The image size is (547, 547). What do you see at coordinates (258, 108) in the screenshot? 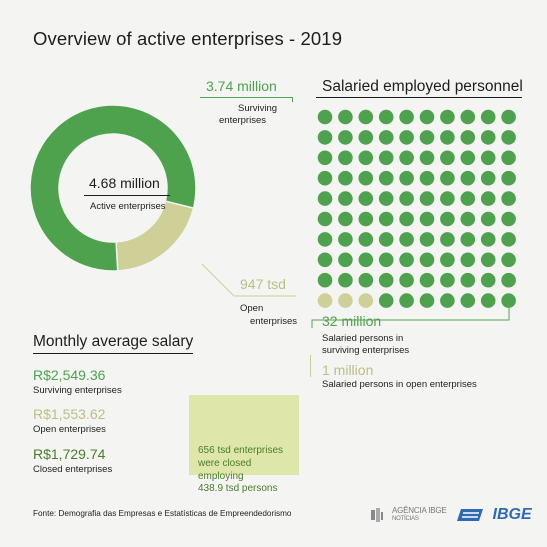
I see `surviving-enterprises-label-1: Surviving` at bounding box center [258, 108].